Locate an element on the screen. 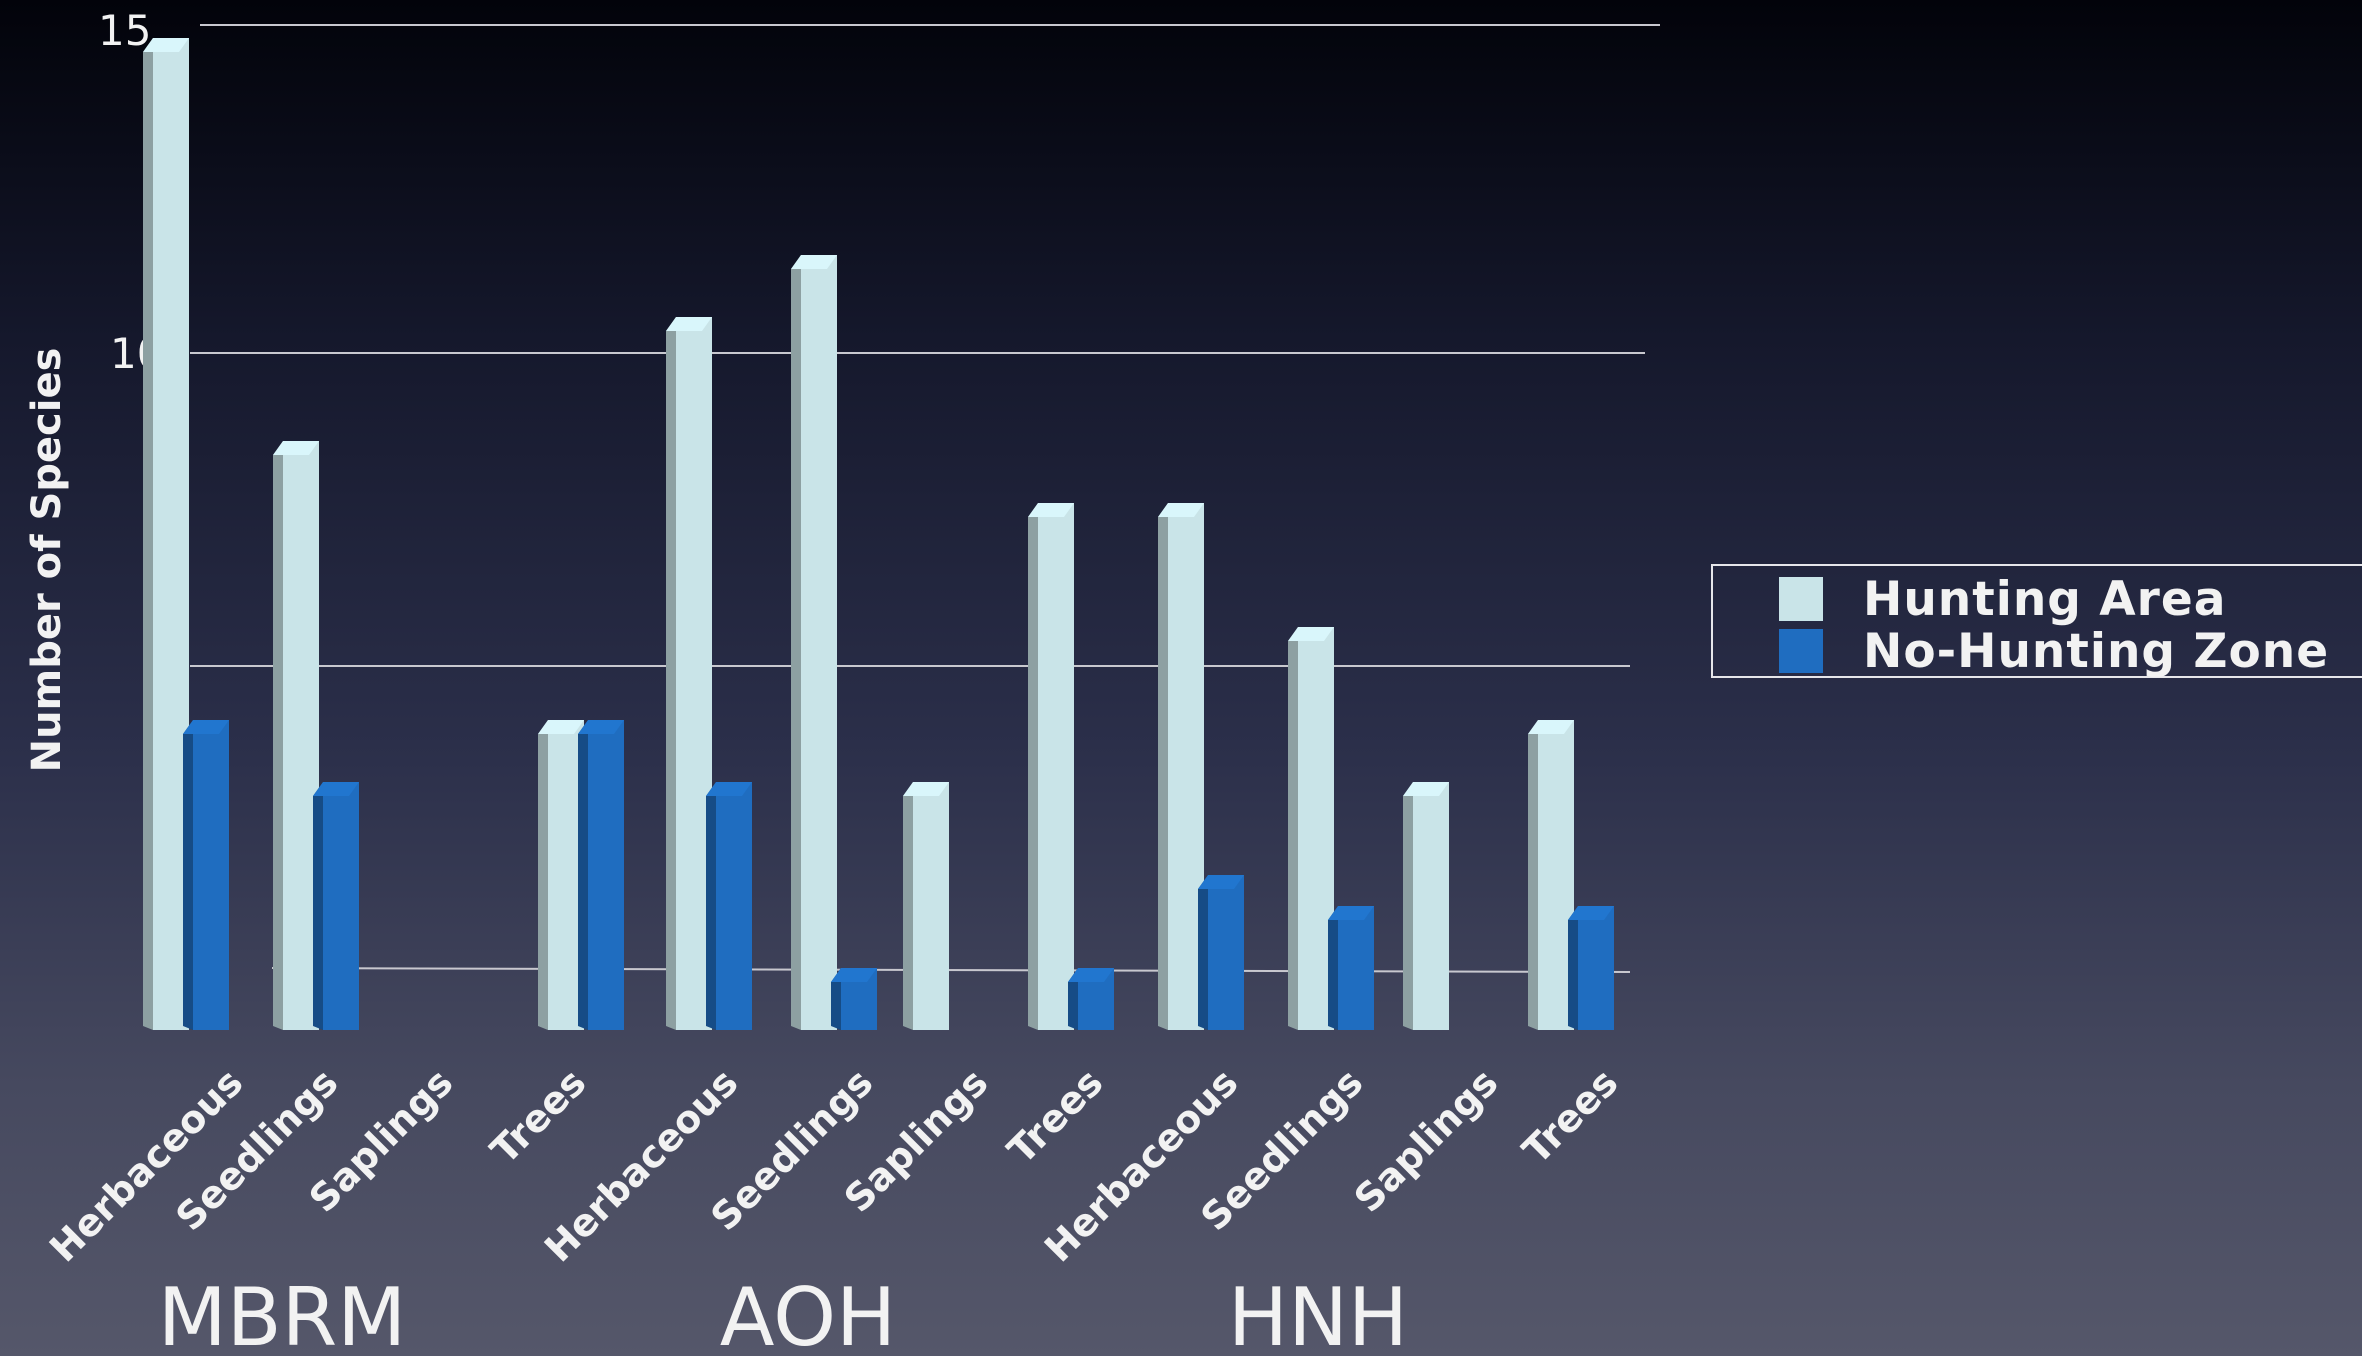  group-label-aoh: AOH is located at coordinates (808, 1313).